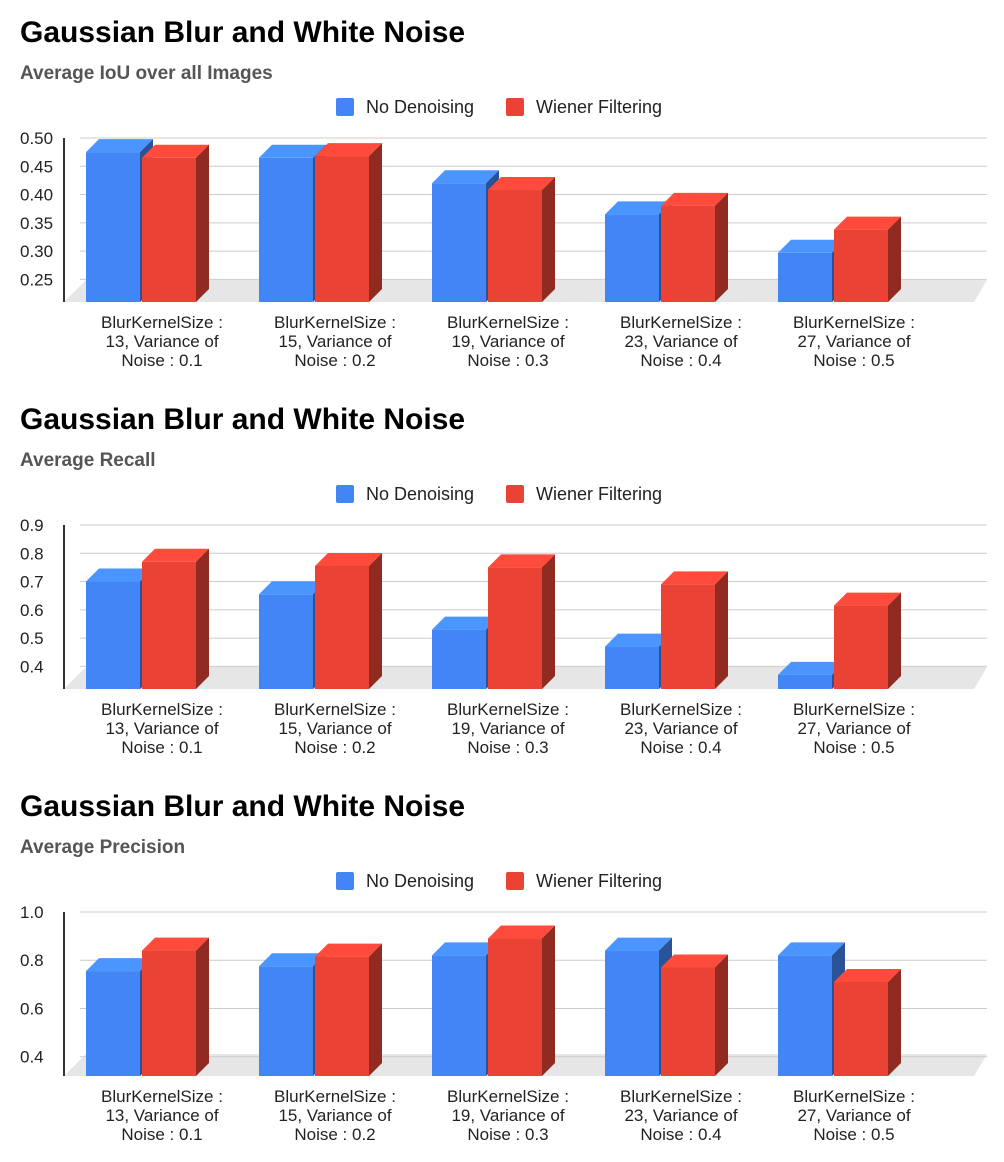 The image size is (1004, 1162). I want to click on y-tick-label: 0.9, so click(32, 525).